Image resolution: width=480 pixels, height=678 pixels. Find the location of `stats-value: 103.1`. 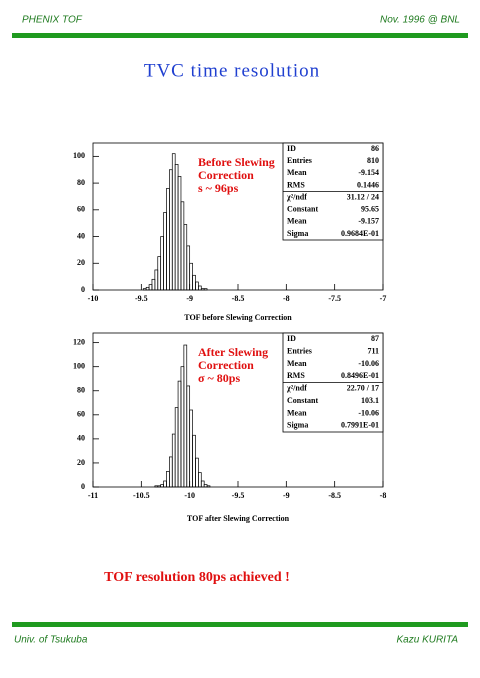

stats-value: 103.1 is located at coordinates (370, 400).